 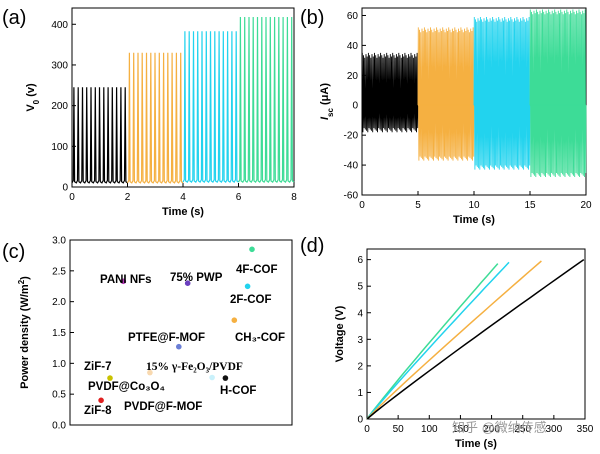 What do you see at coordinates (59, 25) in the screenshot?
I see `y-tick-label: 400` at bounding box center [59, 25].